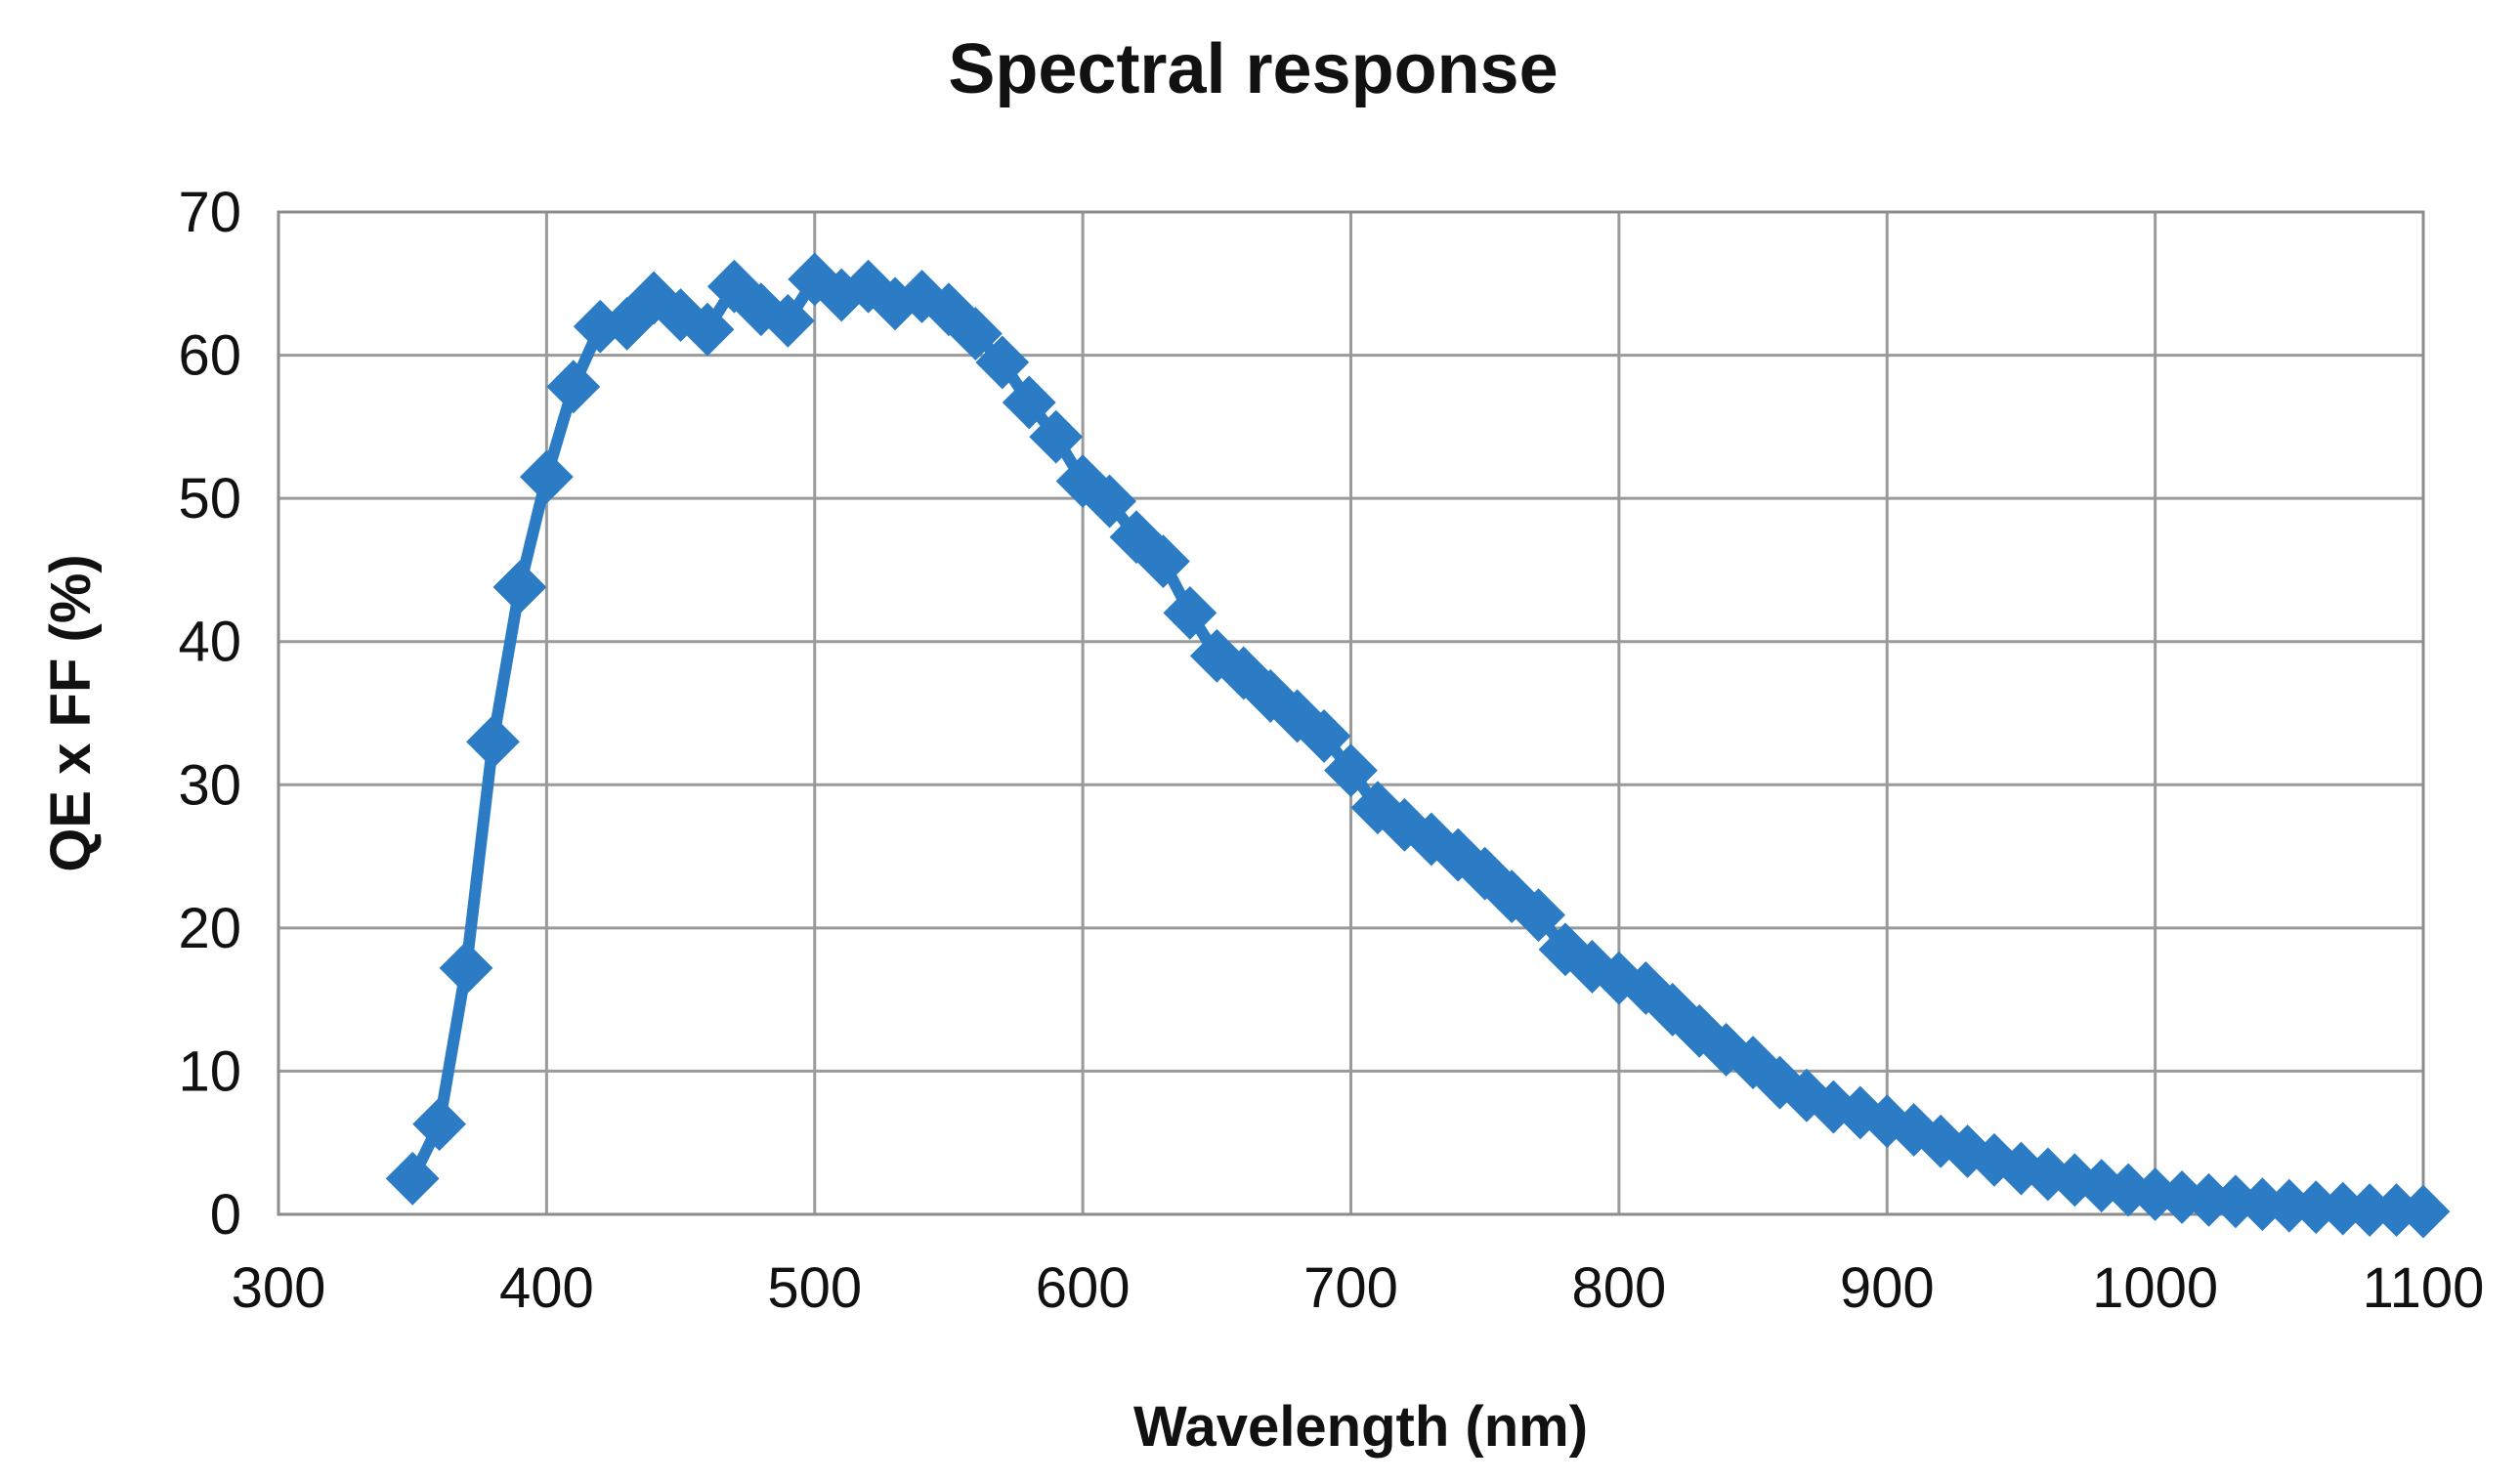 This screenshot has height=1483, width=2520. Describe the element at coordinates (1360, 1427) in the screenshot. I see `x-axis-title: Wavelength (nm)` at that location.